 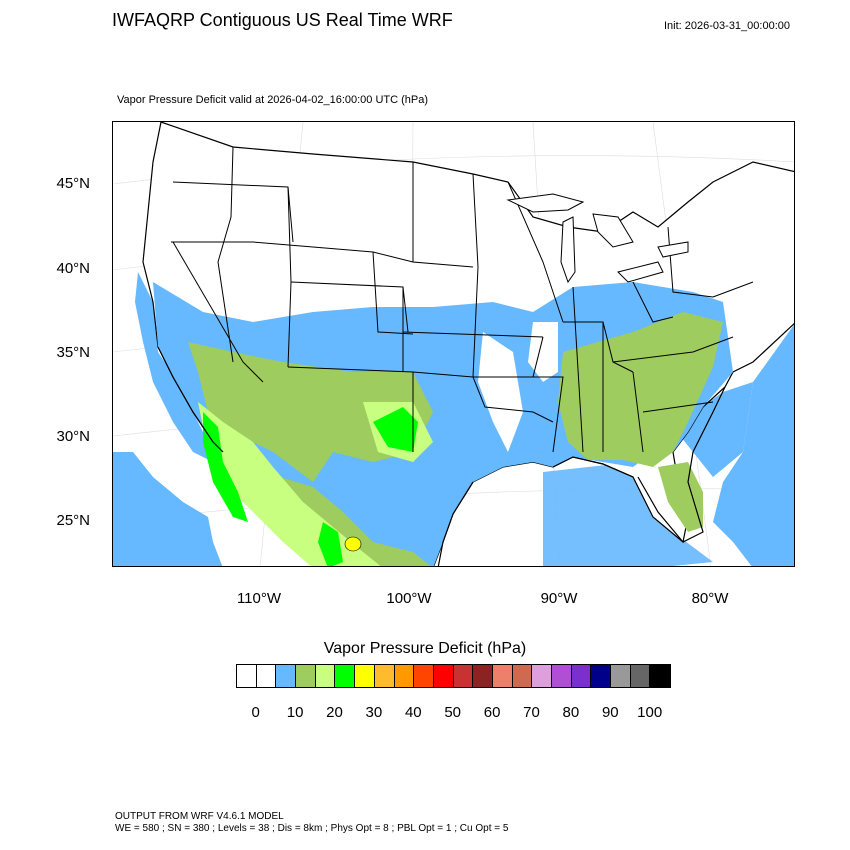 What do you see at coordinates (374, 712) in the screenshot?
I see `legend-label: 30` at bounding box center [374, 712].